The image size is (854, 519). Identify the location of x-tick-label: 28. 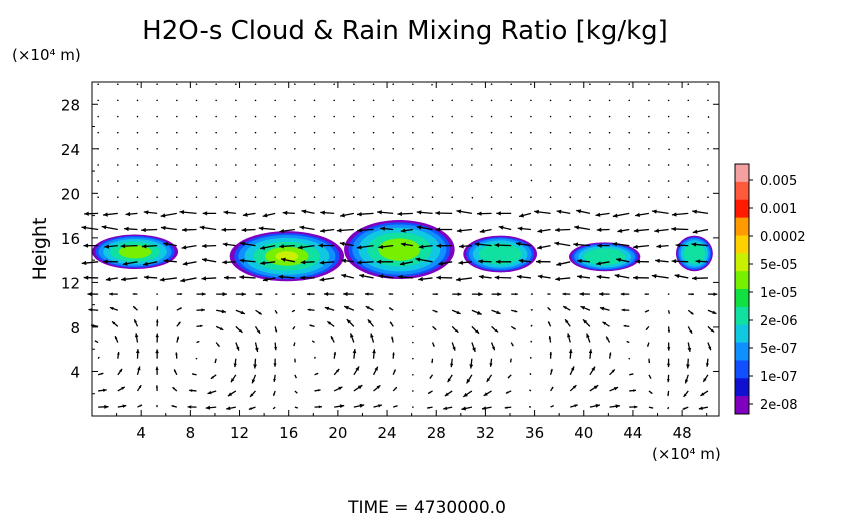
(436, 433).